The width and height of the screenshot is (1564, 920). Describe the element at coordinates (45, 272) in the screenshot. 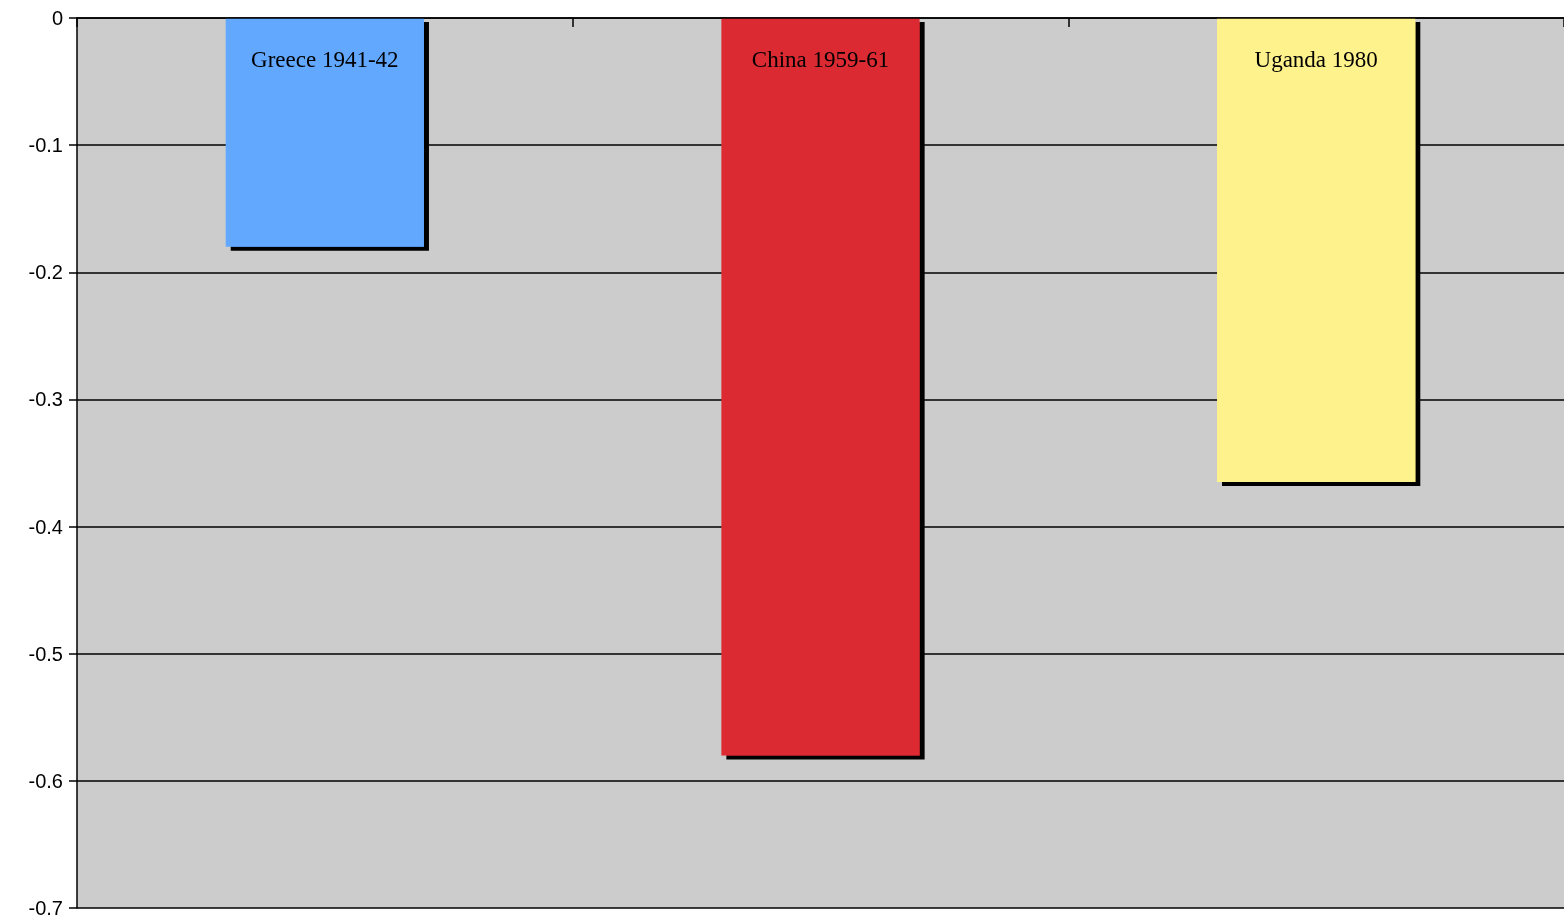

I see `y-tick-label: -0.2` at that location.